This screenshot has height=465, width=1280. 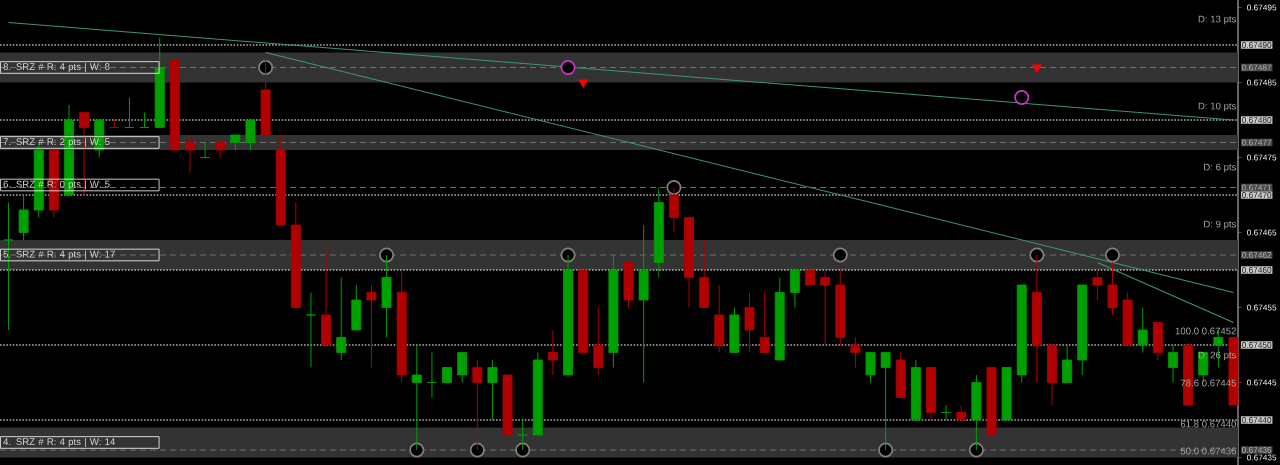 I want to click on annotation: D: 9 pts, so click(x=1220, y=225).